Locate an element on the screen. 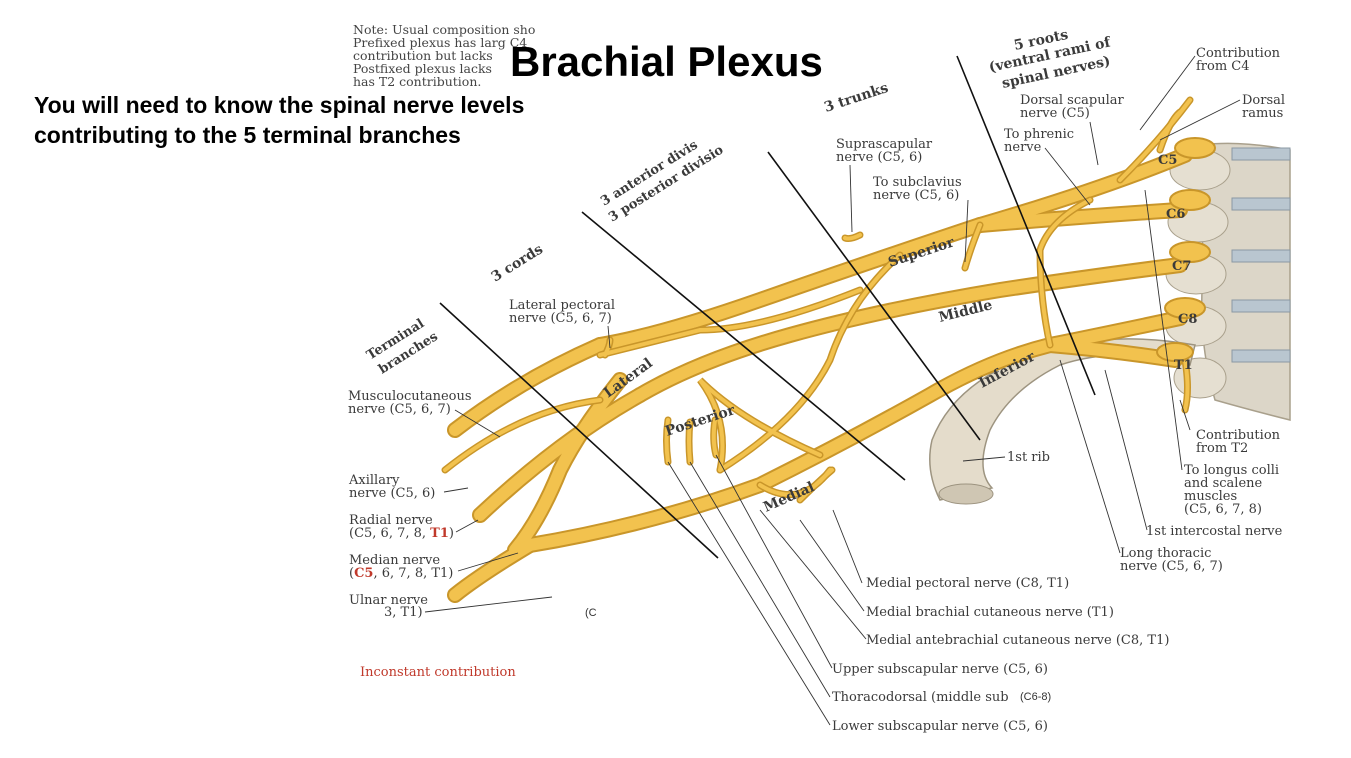  thoracodorsal-code: (C6-8) is located at coordinates (1036, 697).